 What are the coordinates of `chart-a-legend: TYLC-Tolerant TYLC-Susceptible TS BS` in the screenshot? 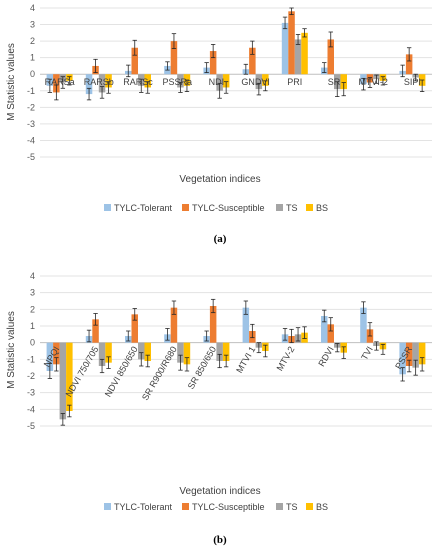 It's located at (216, 208).